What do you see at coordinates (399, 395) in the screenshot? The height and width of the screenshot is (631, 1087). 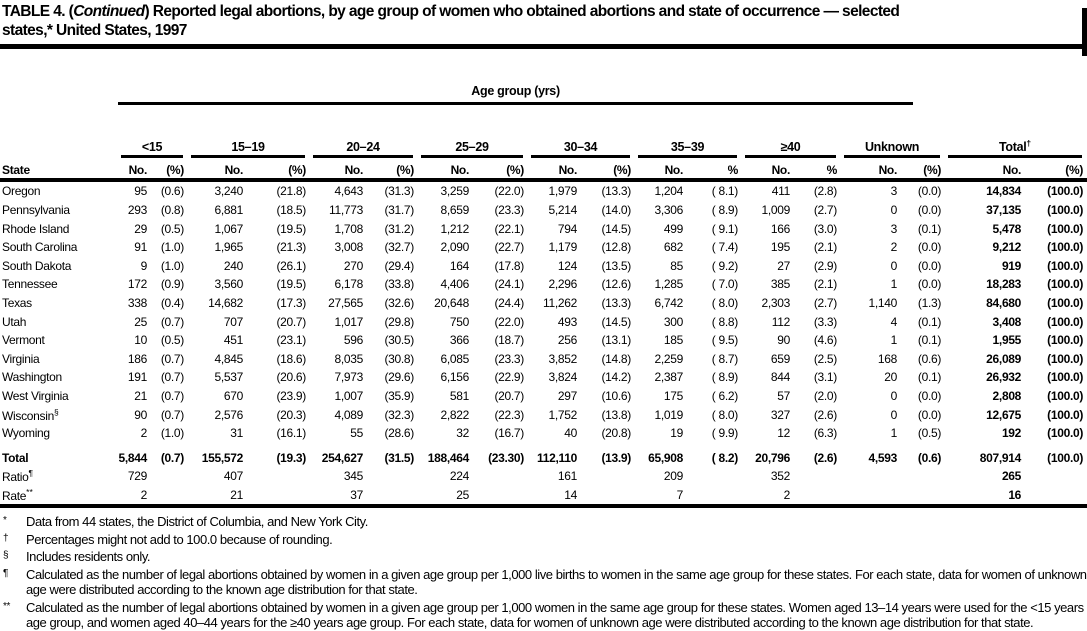 I see `pct-cell: (35.9)` at bounding box center [399, 395].